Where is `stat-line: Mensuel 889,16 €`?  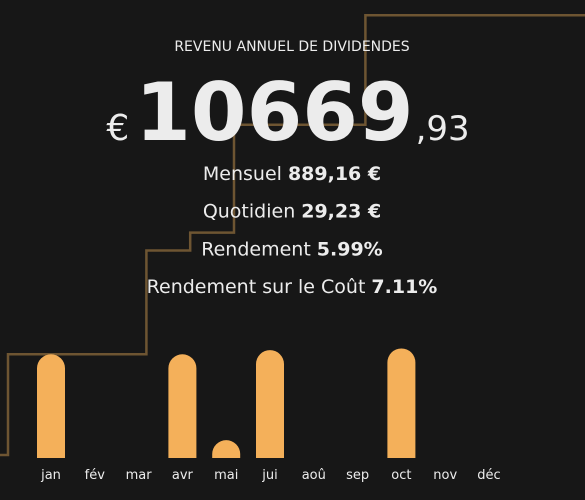
stat-line: Mensuel 889,16 € is located at coordinates (292, 174).